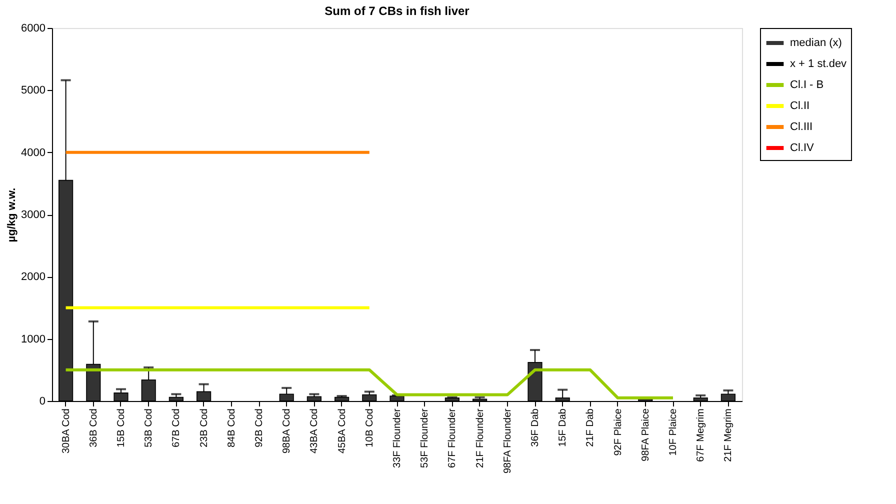 The image size is (896, 504). I want to click on x-tick-label: 98FA Plaice, so click(646, 435).